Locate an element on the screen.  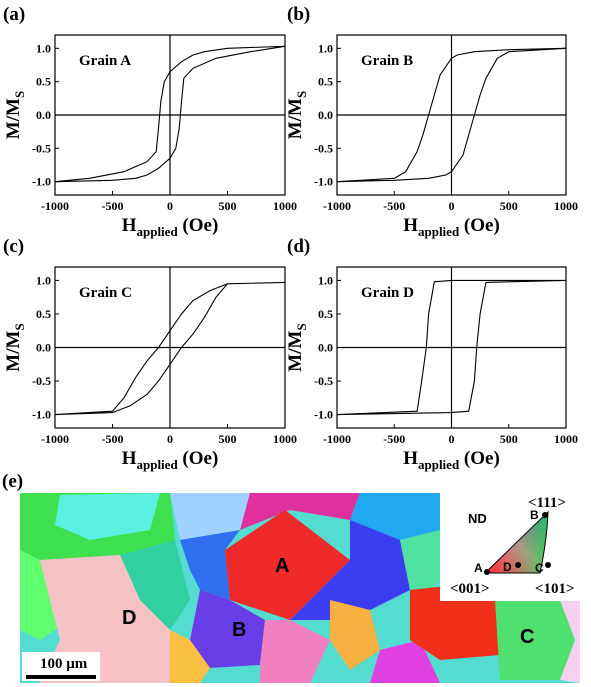
panel-label: (a) is located at coordinates (14, 14).